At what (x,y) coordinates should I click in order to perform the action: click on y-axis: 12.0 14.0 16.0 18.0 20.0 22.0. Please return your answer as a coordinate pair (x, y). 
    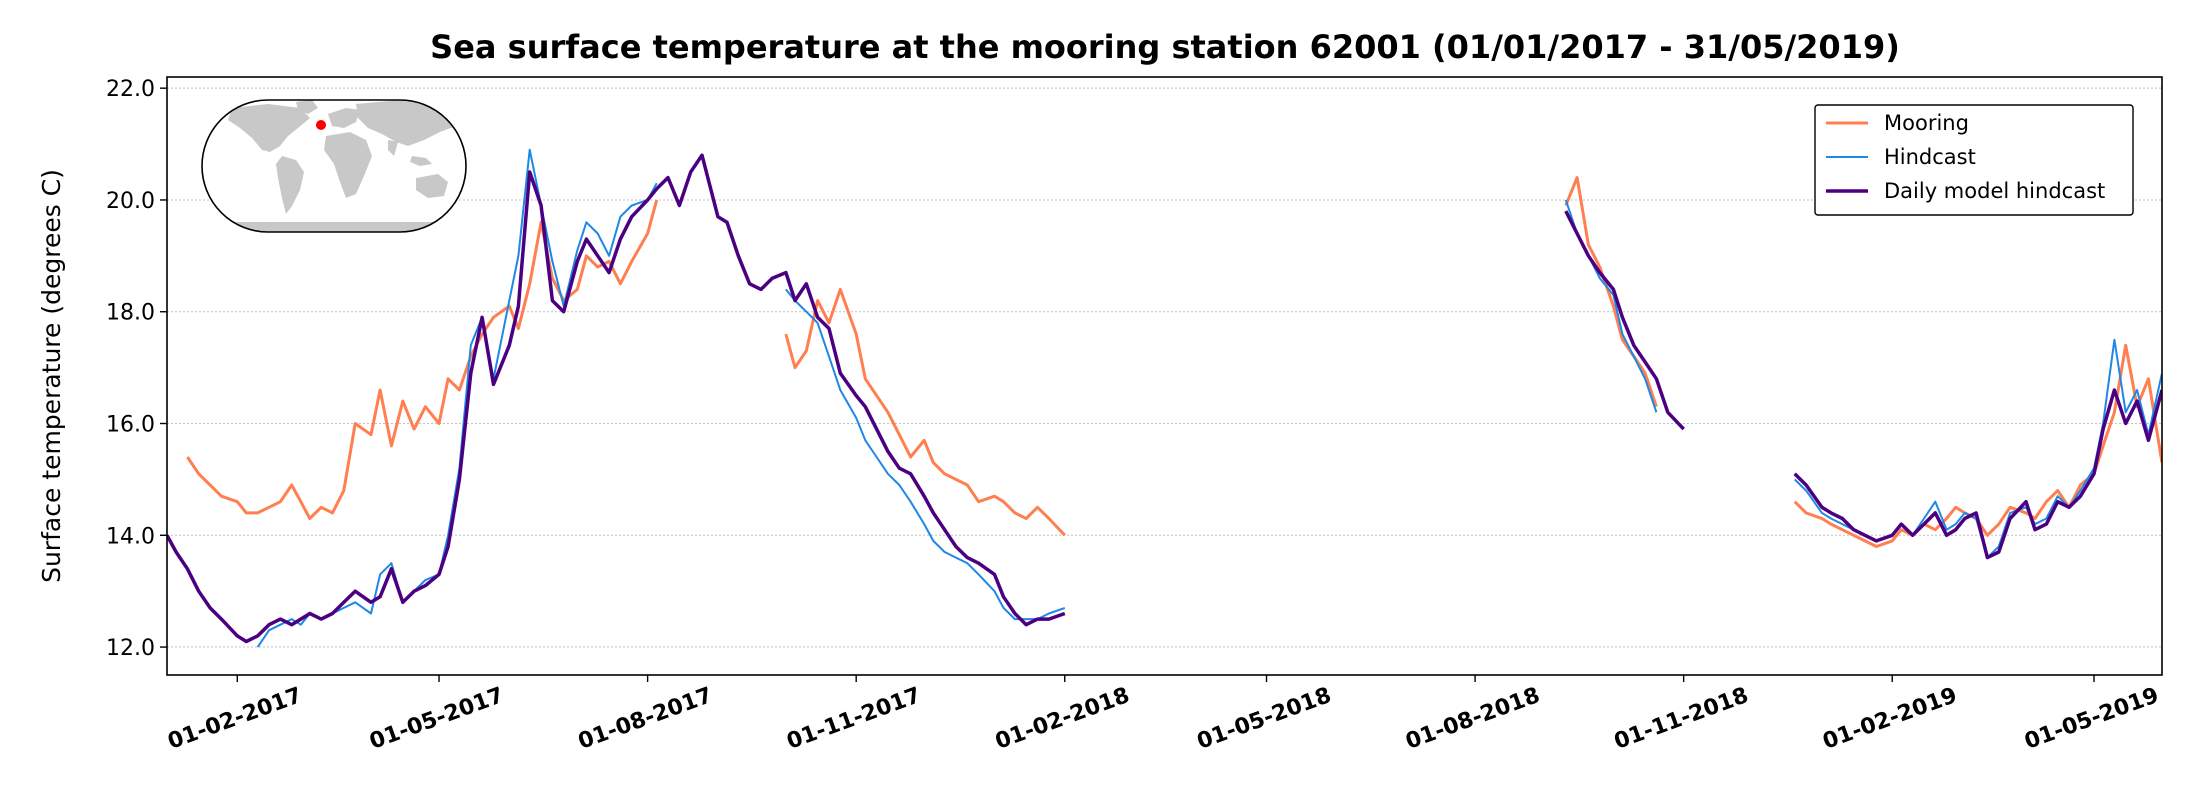
    Looking at the image, I should click on (136, 369).